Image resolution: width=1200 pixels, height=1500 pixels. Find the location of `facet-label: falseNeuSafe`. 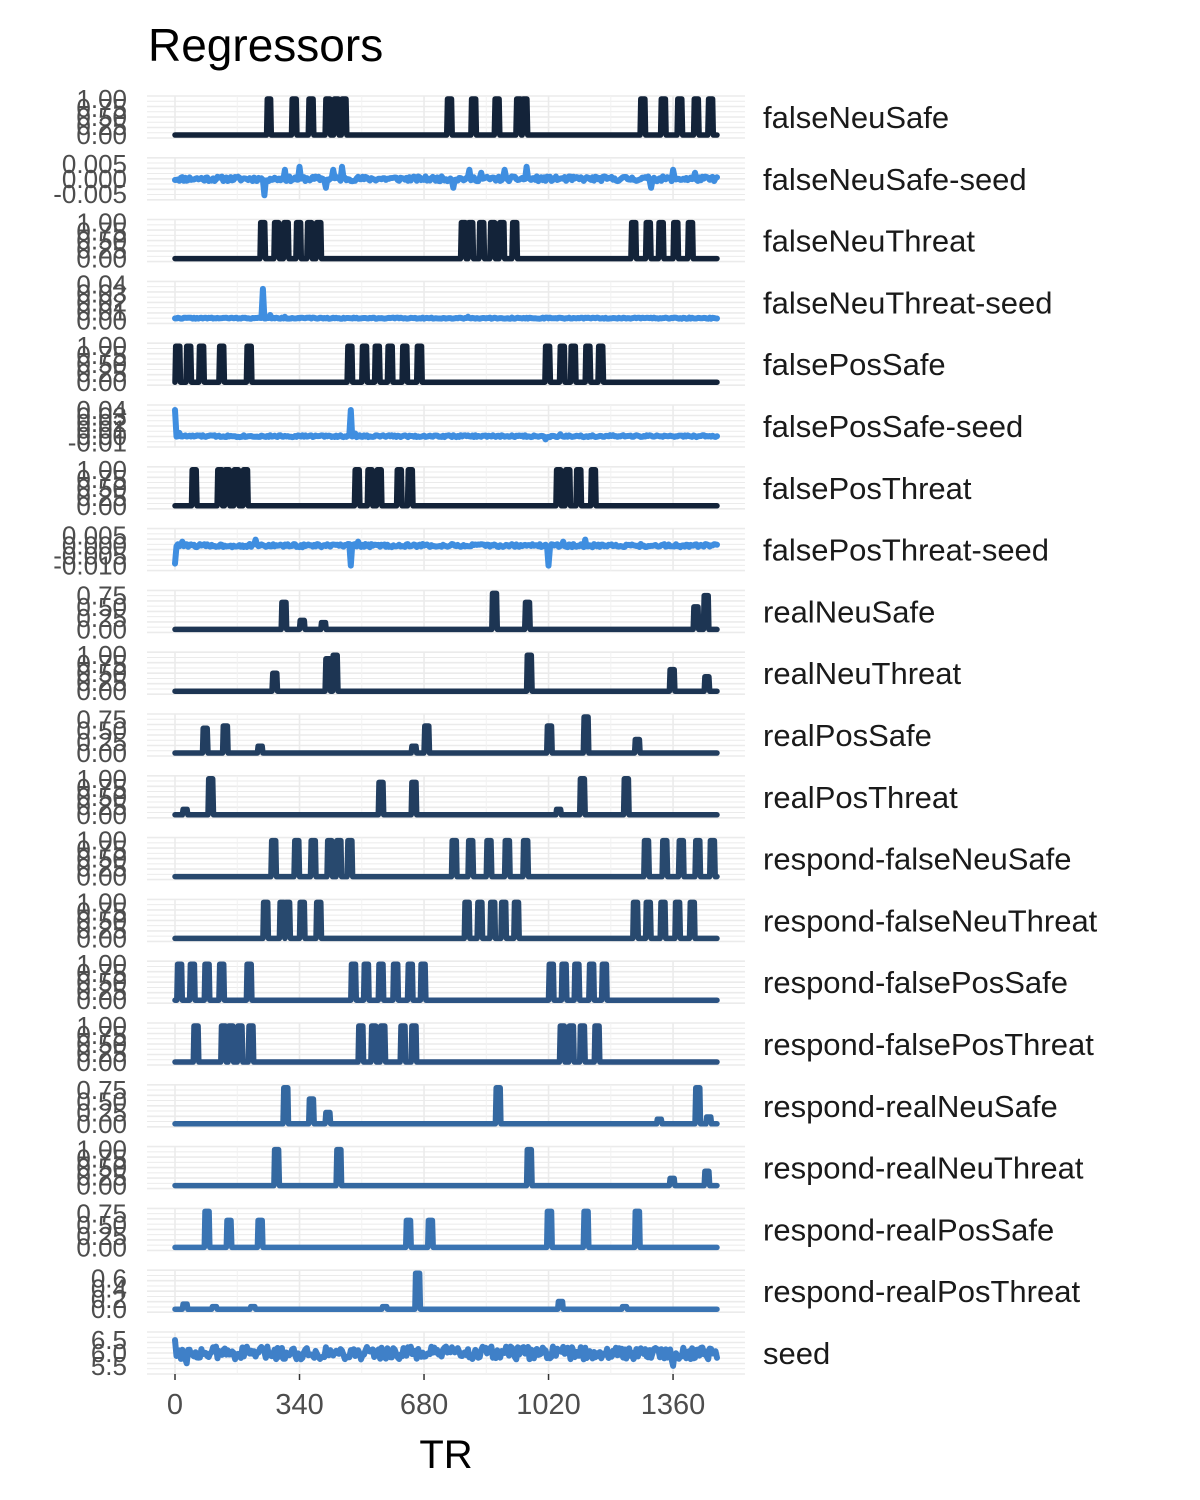

facet-label: falseNeuSafe is located at coordinates (856, 117).